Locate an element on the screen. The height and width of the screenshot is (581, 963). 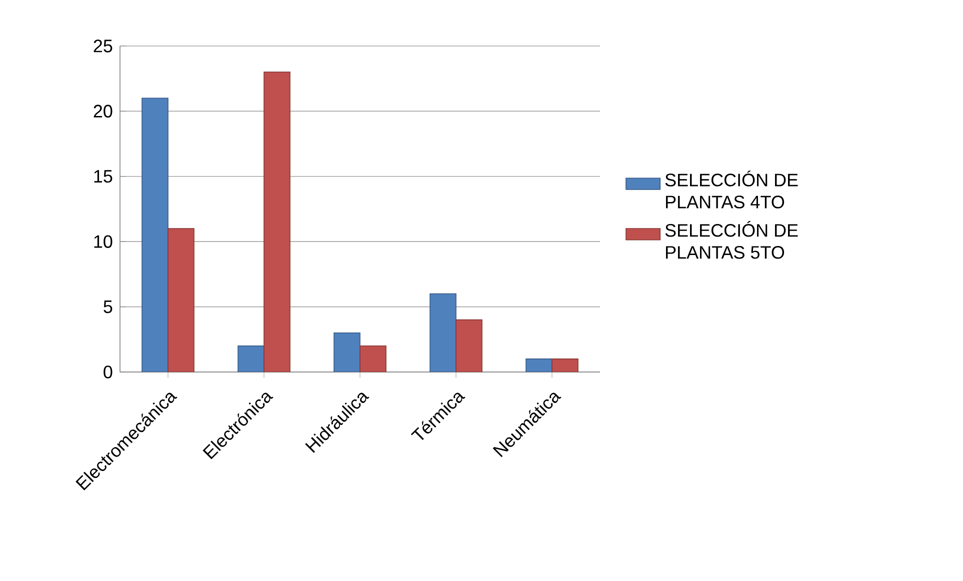
y-tick-label: 20 is located at coordinates (103, 111).